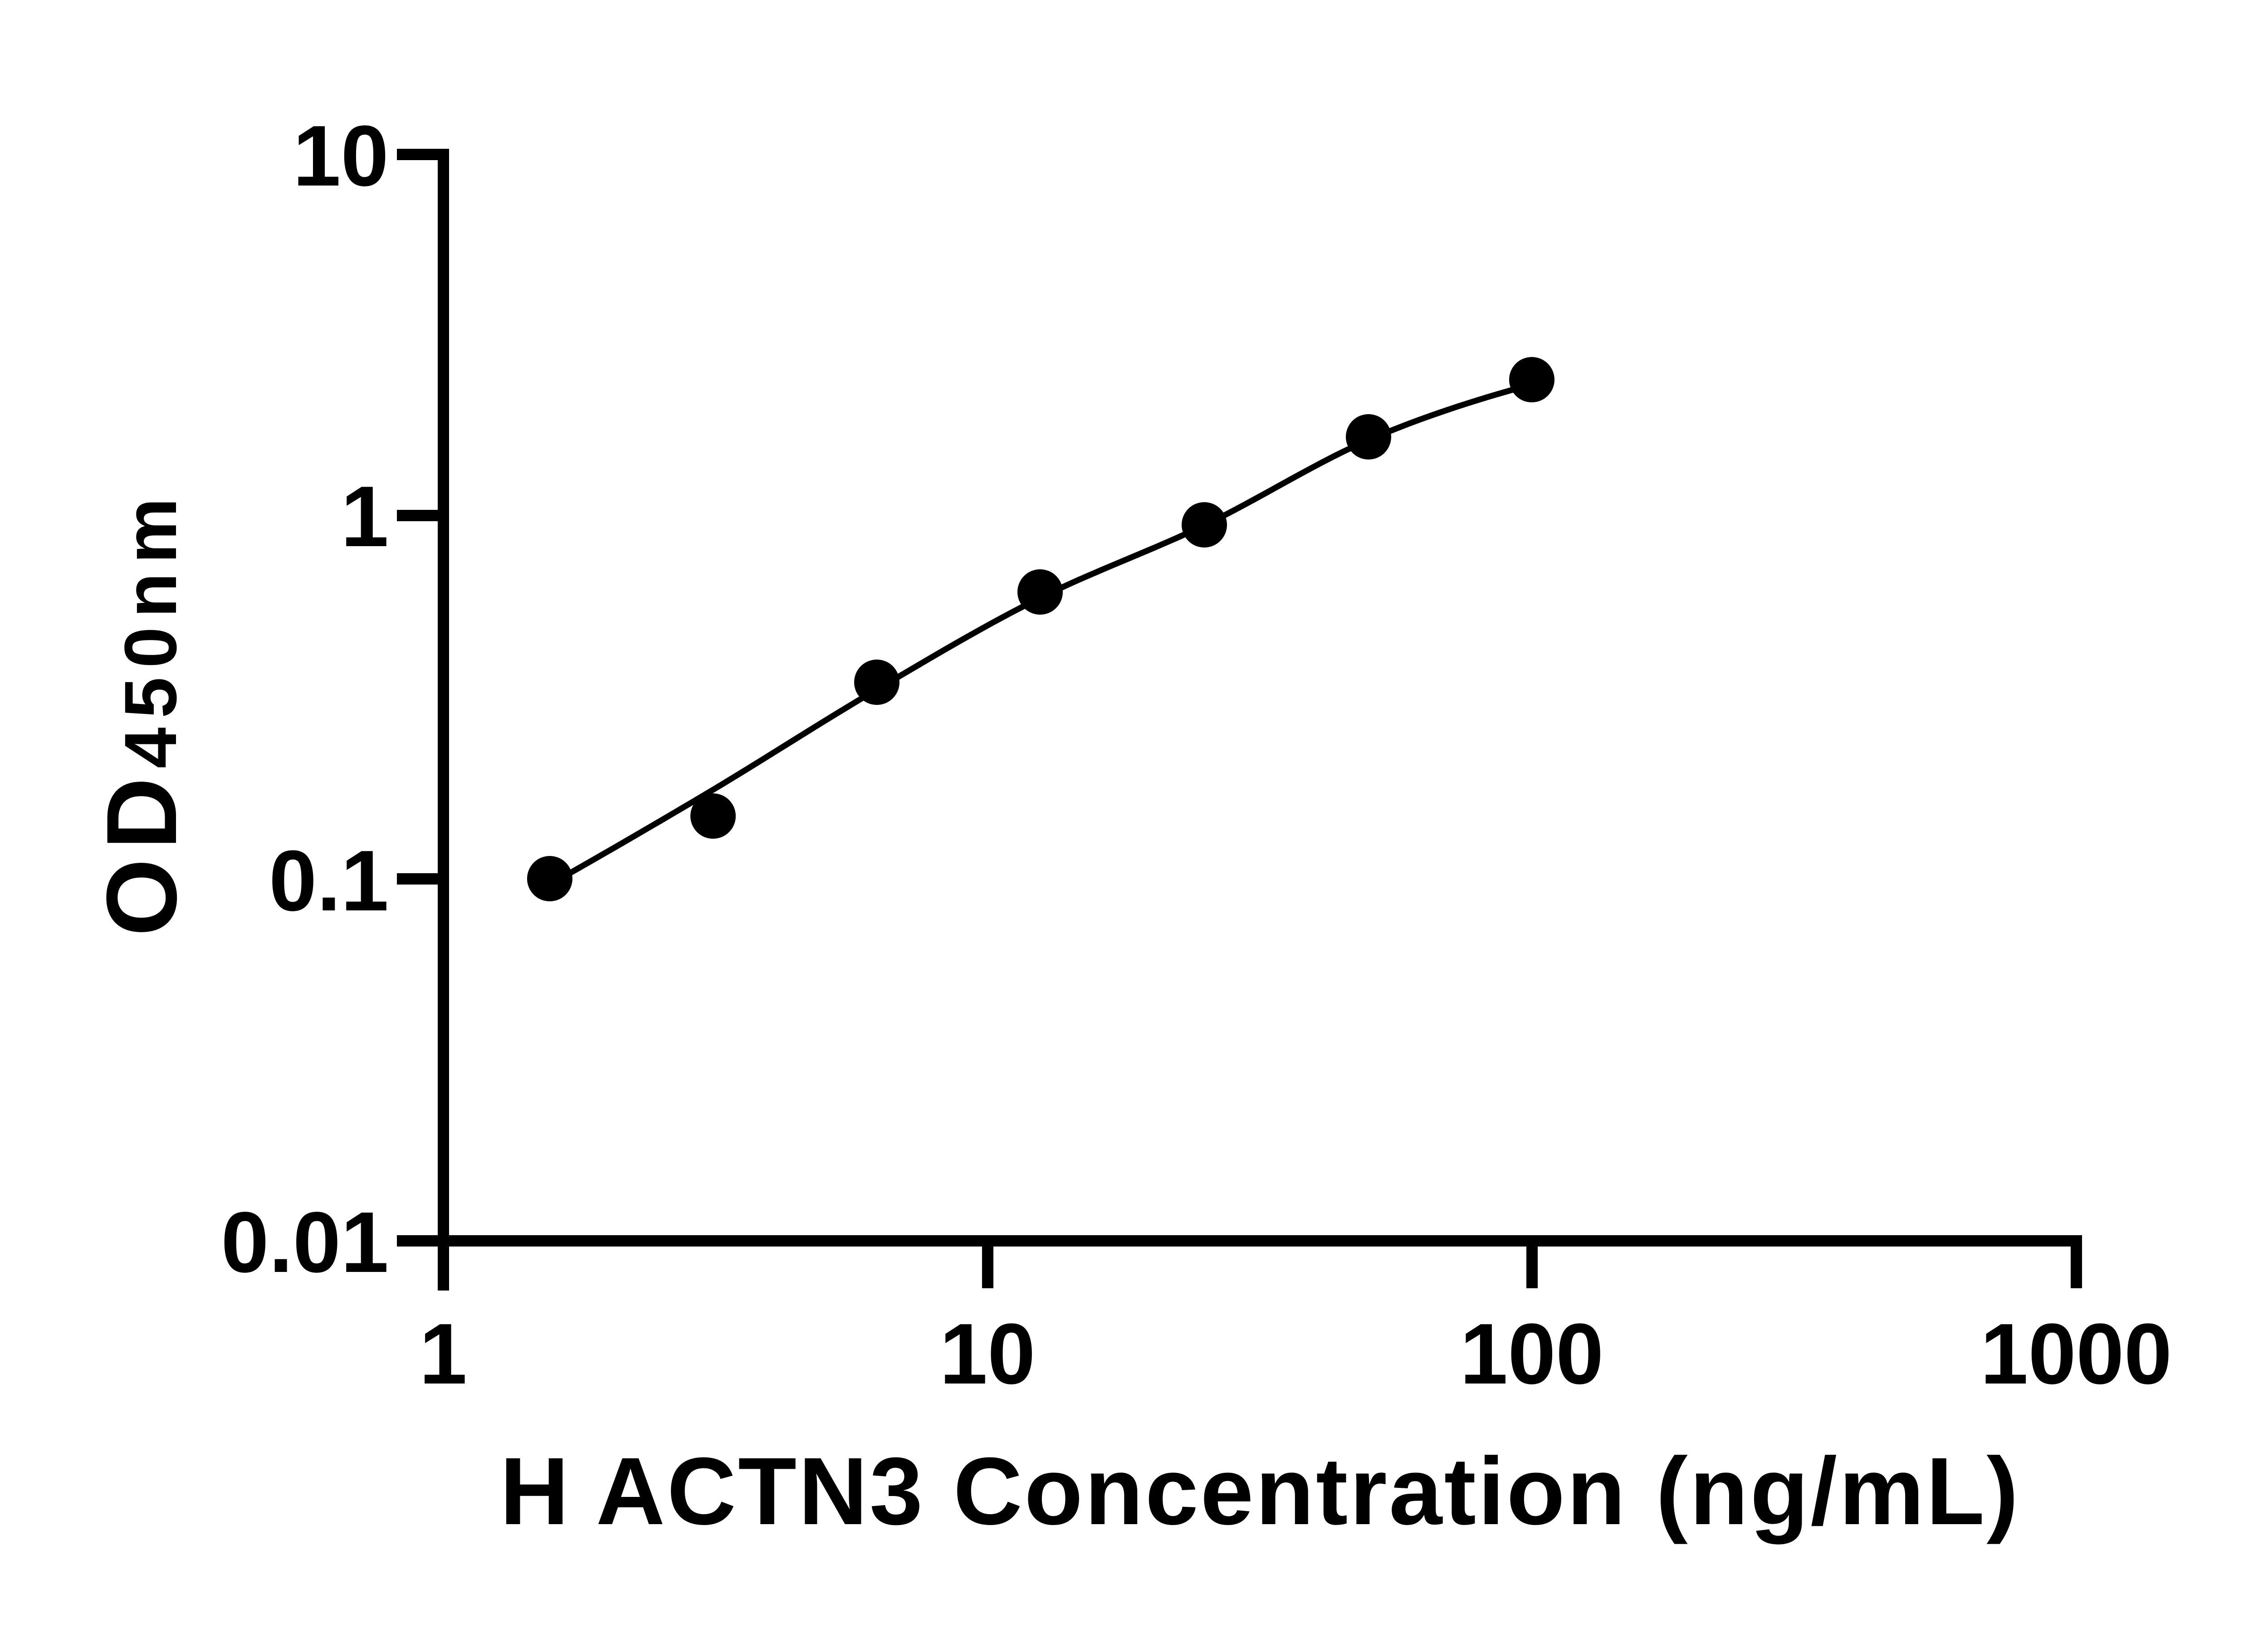 The image size is (2268, 1633). Describe the element at coordinates (1260, 1491) in the screenshot. I see `svg-text: H ACTN3 Concentration (ng/mL)` at that location.